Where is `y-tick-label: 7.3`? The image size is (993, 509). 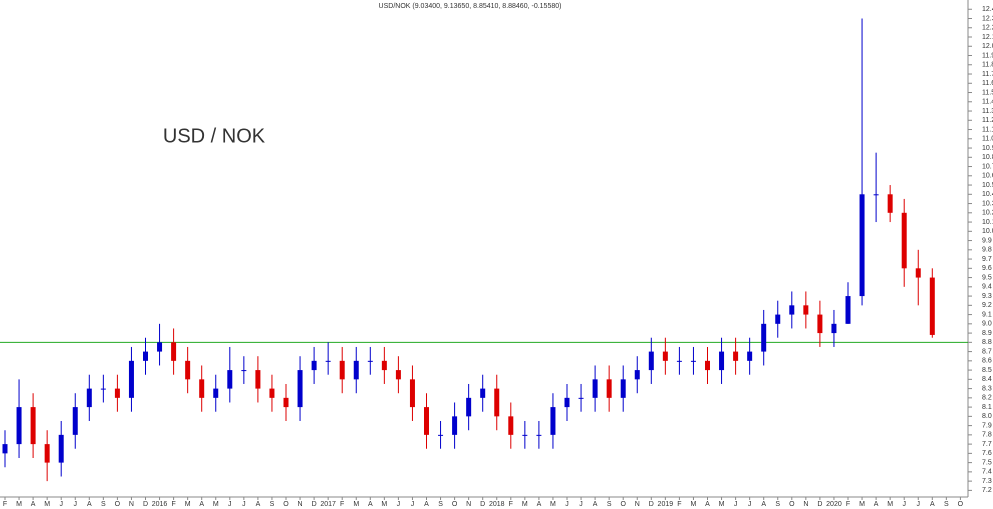
y-tick-label: 7.3 is located at coordinates (987, 481).